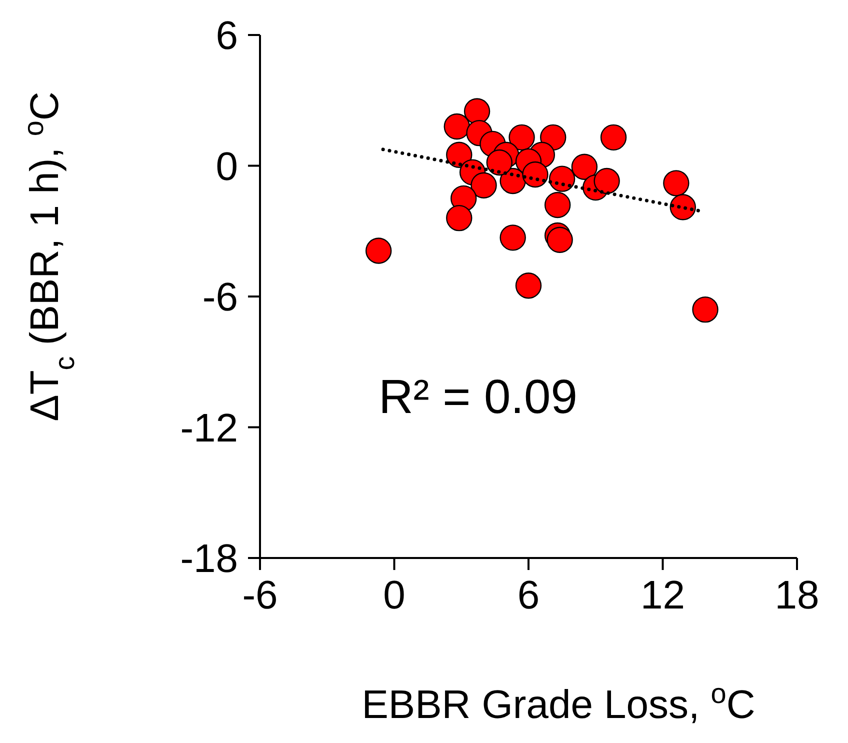  What do you see at coordinates (394, 595) in the screenshot?
I see `x-tick-label: 0` at bounding box center [394, 595].